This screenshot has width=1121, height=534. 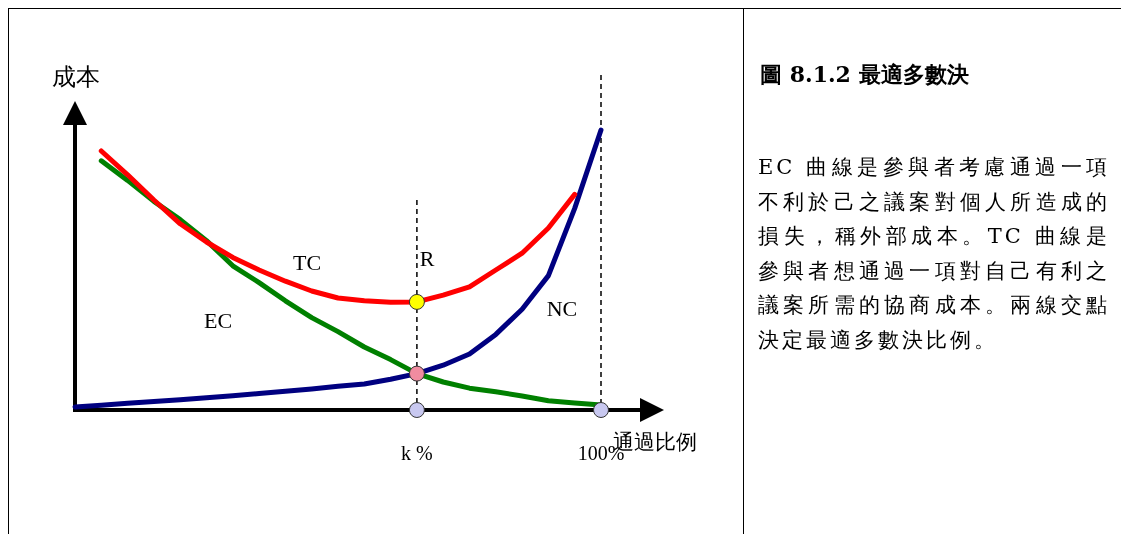 What do you see at coordinates (417, 453) in the screenshot?
I see `x-tick-label: k %` at bounding box center [417, 453].